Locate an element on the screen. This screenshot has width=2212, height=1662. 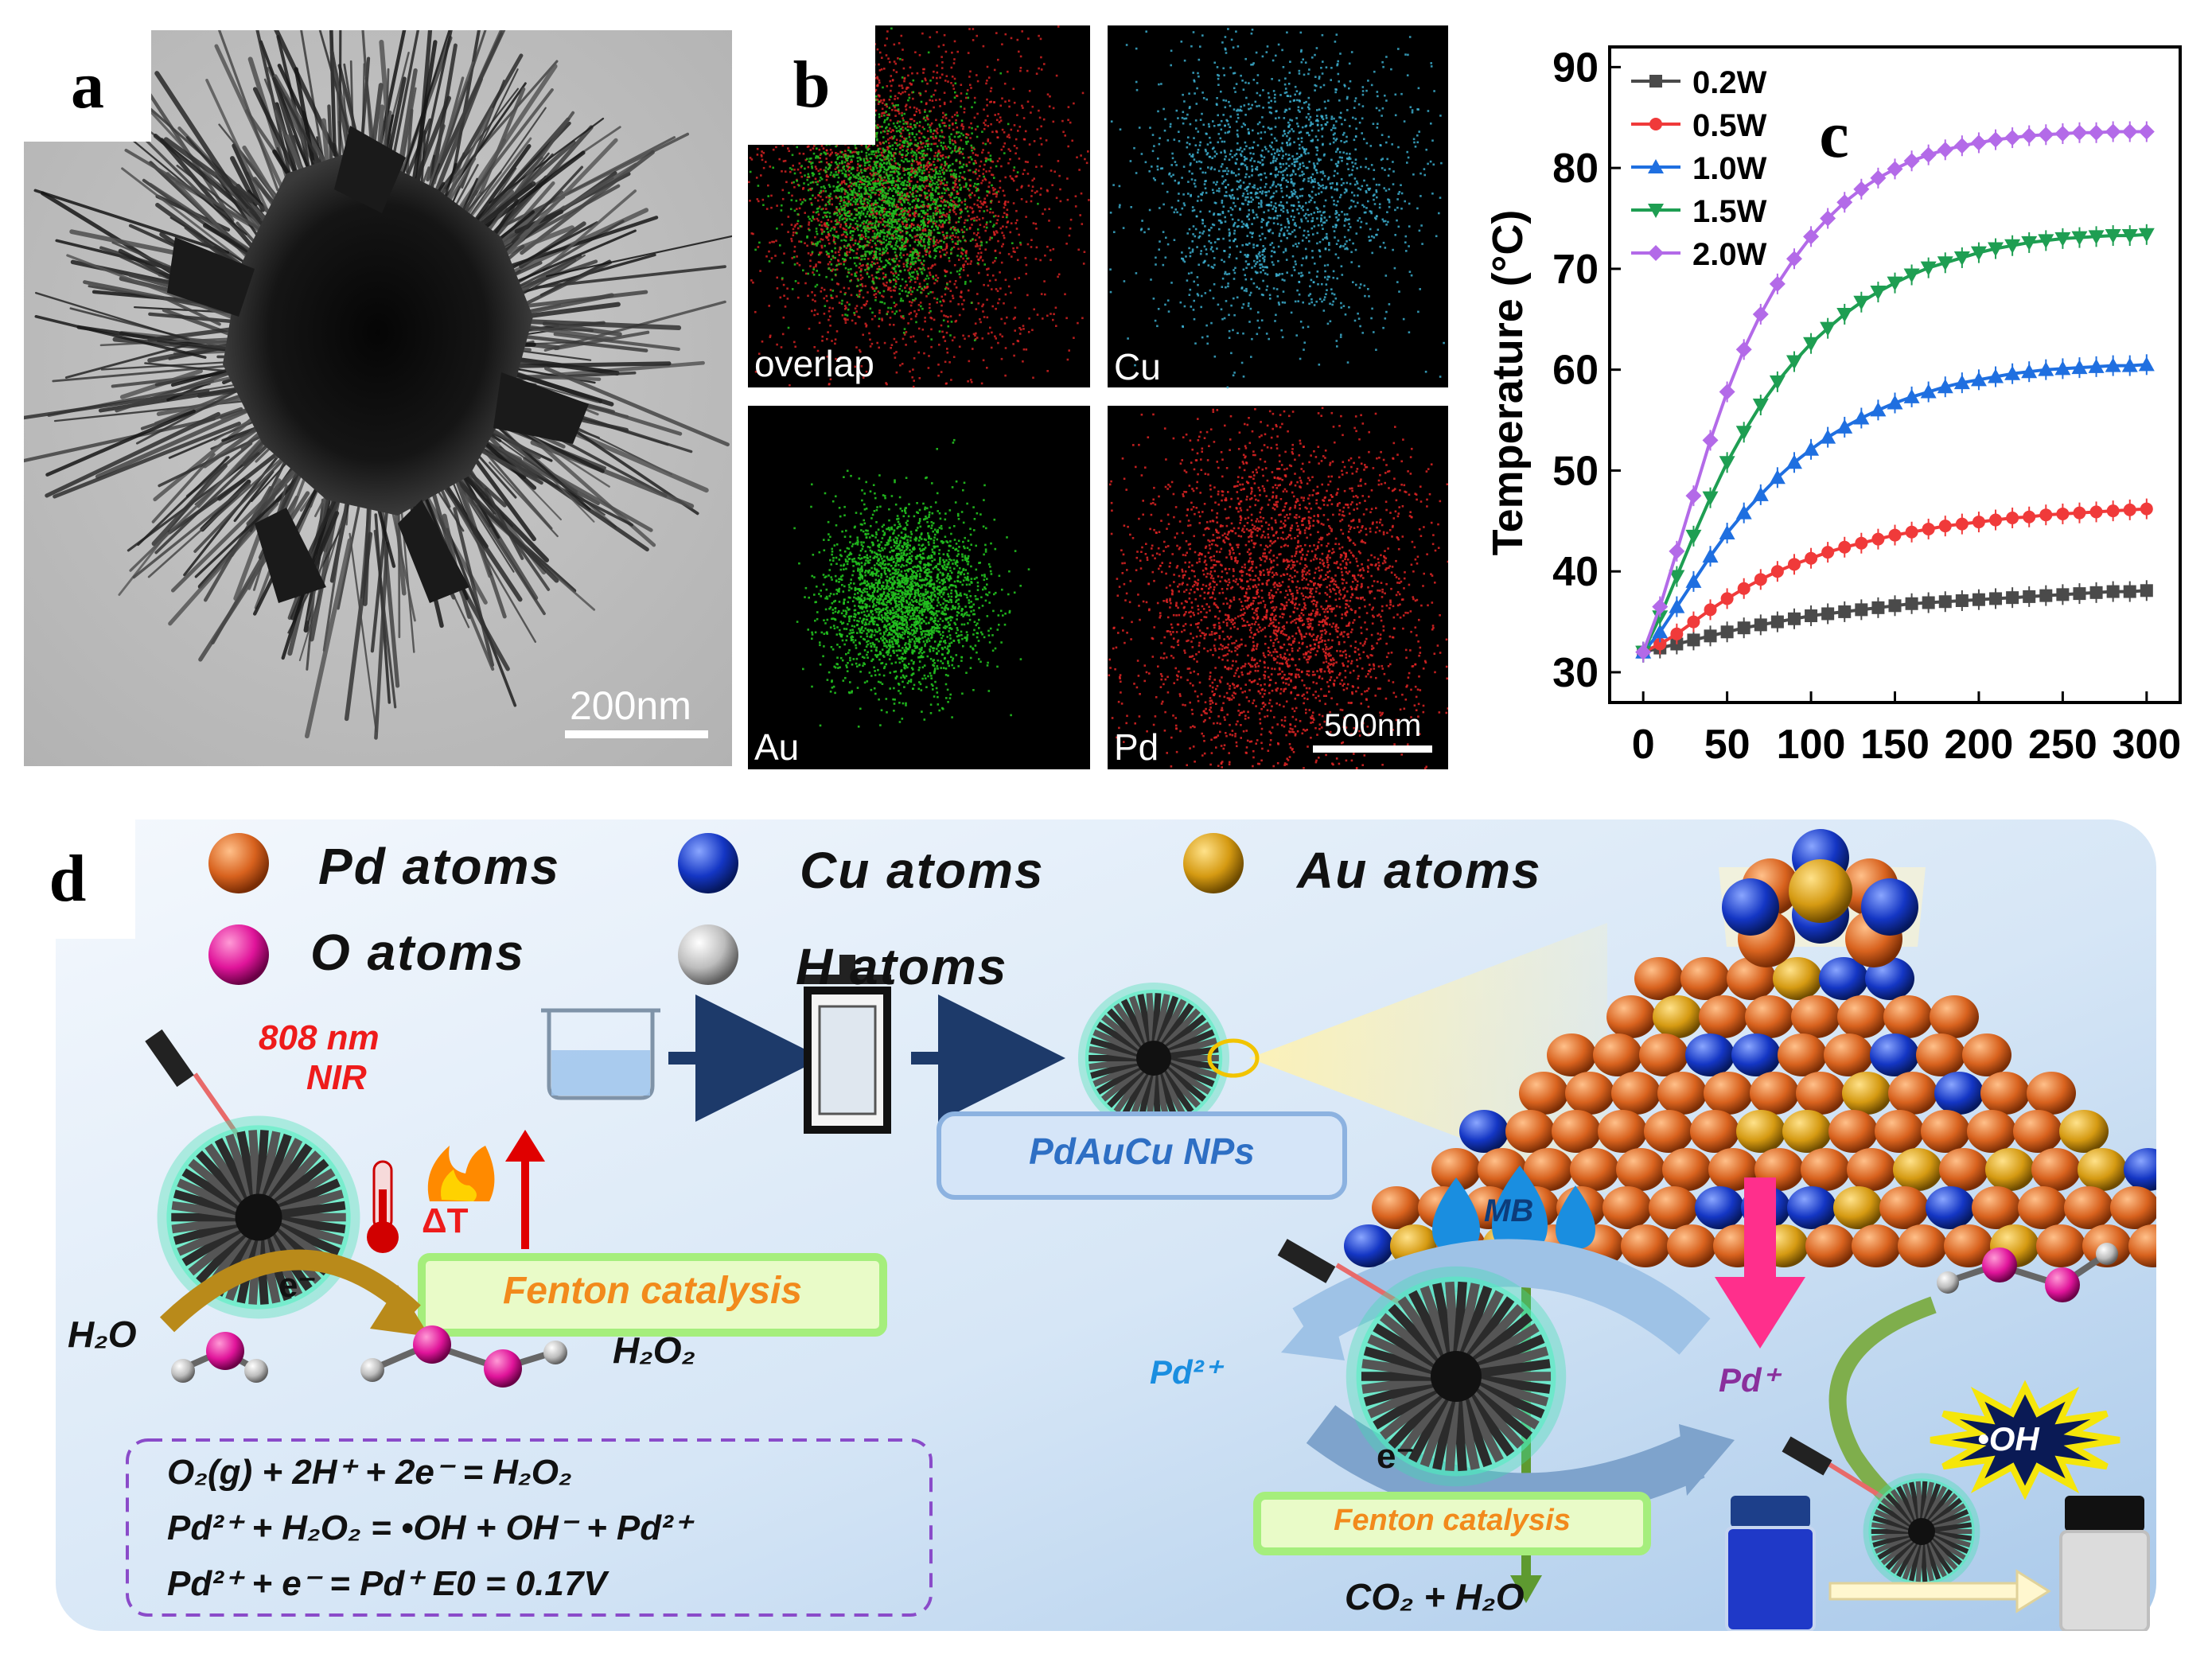
eds-label-pd: Pd is located at coordinates (1136, 747).